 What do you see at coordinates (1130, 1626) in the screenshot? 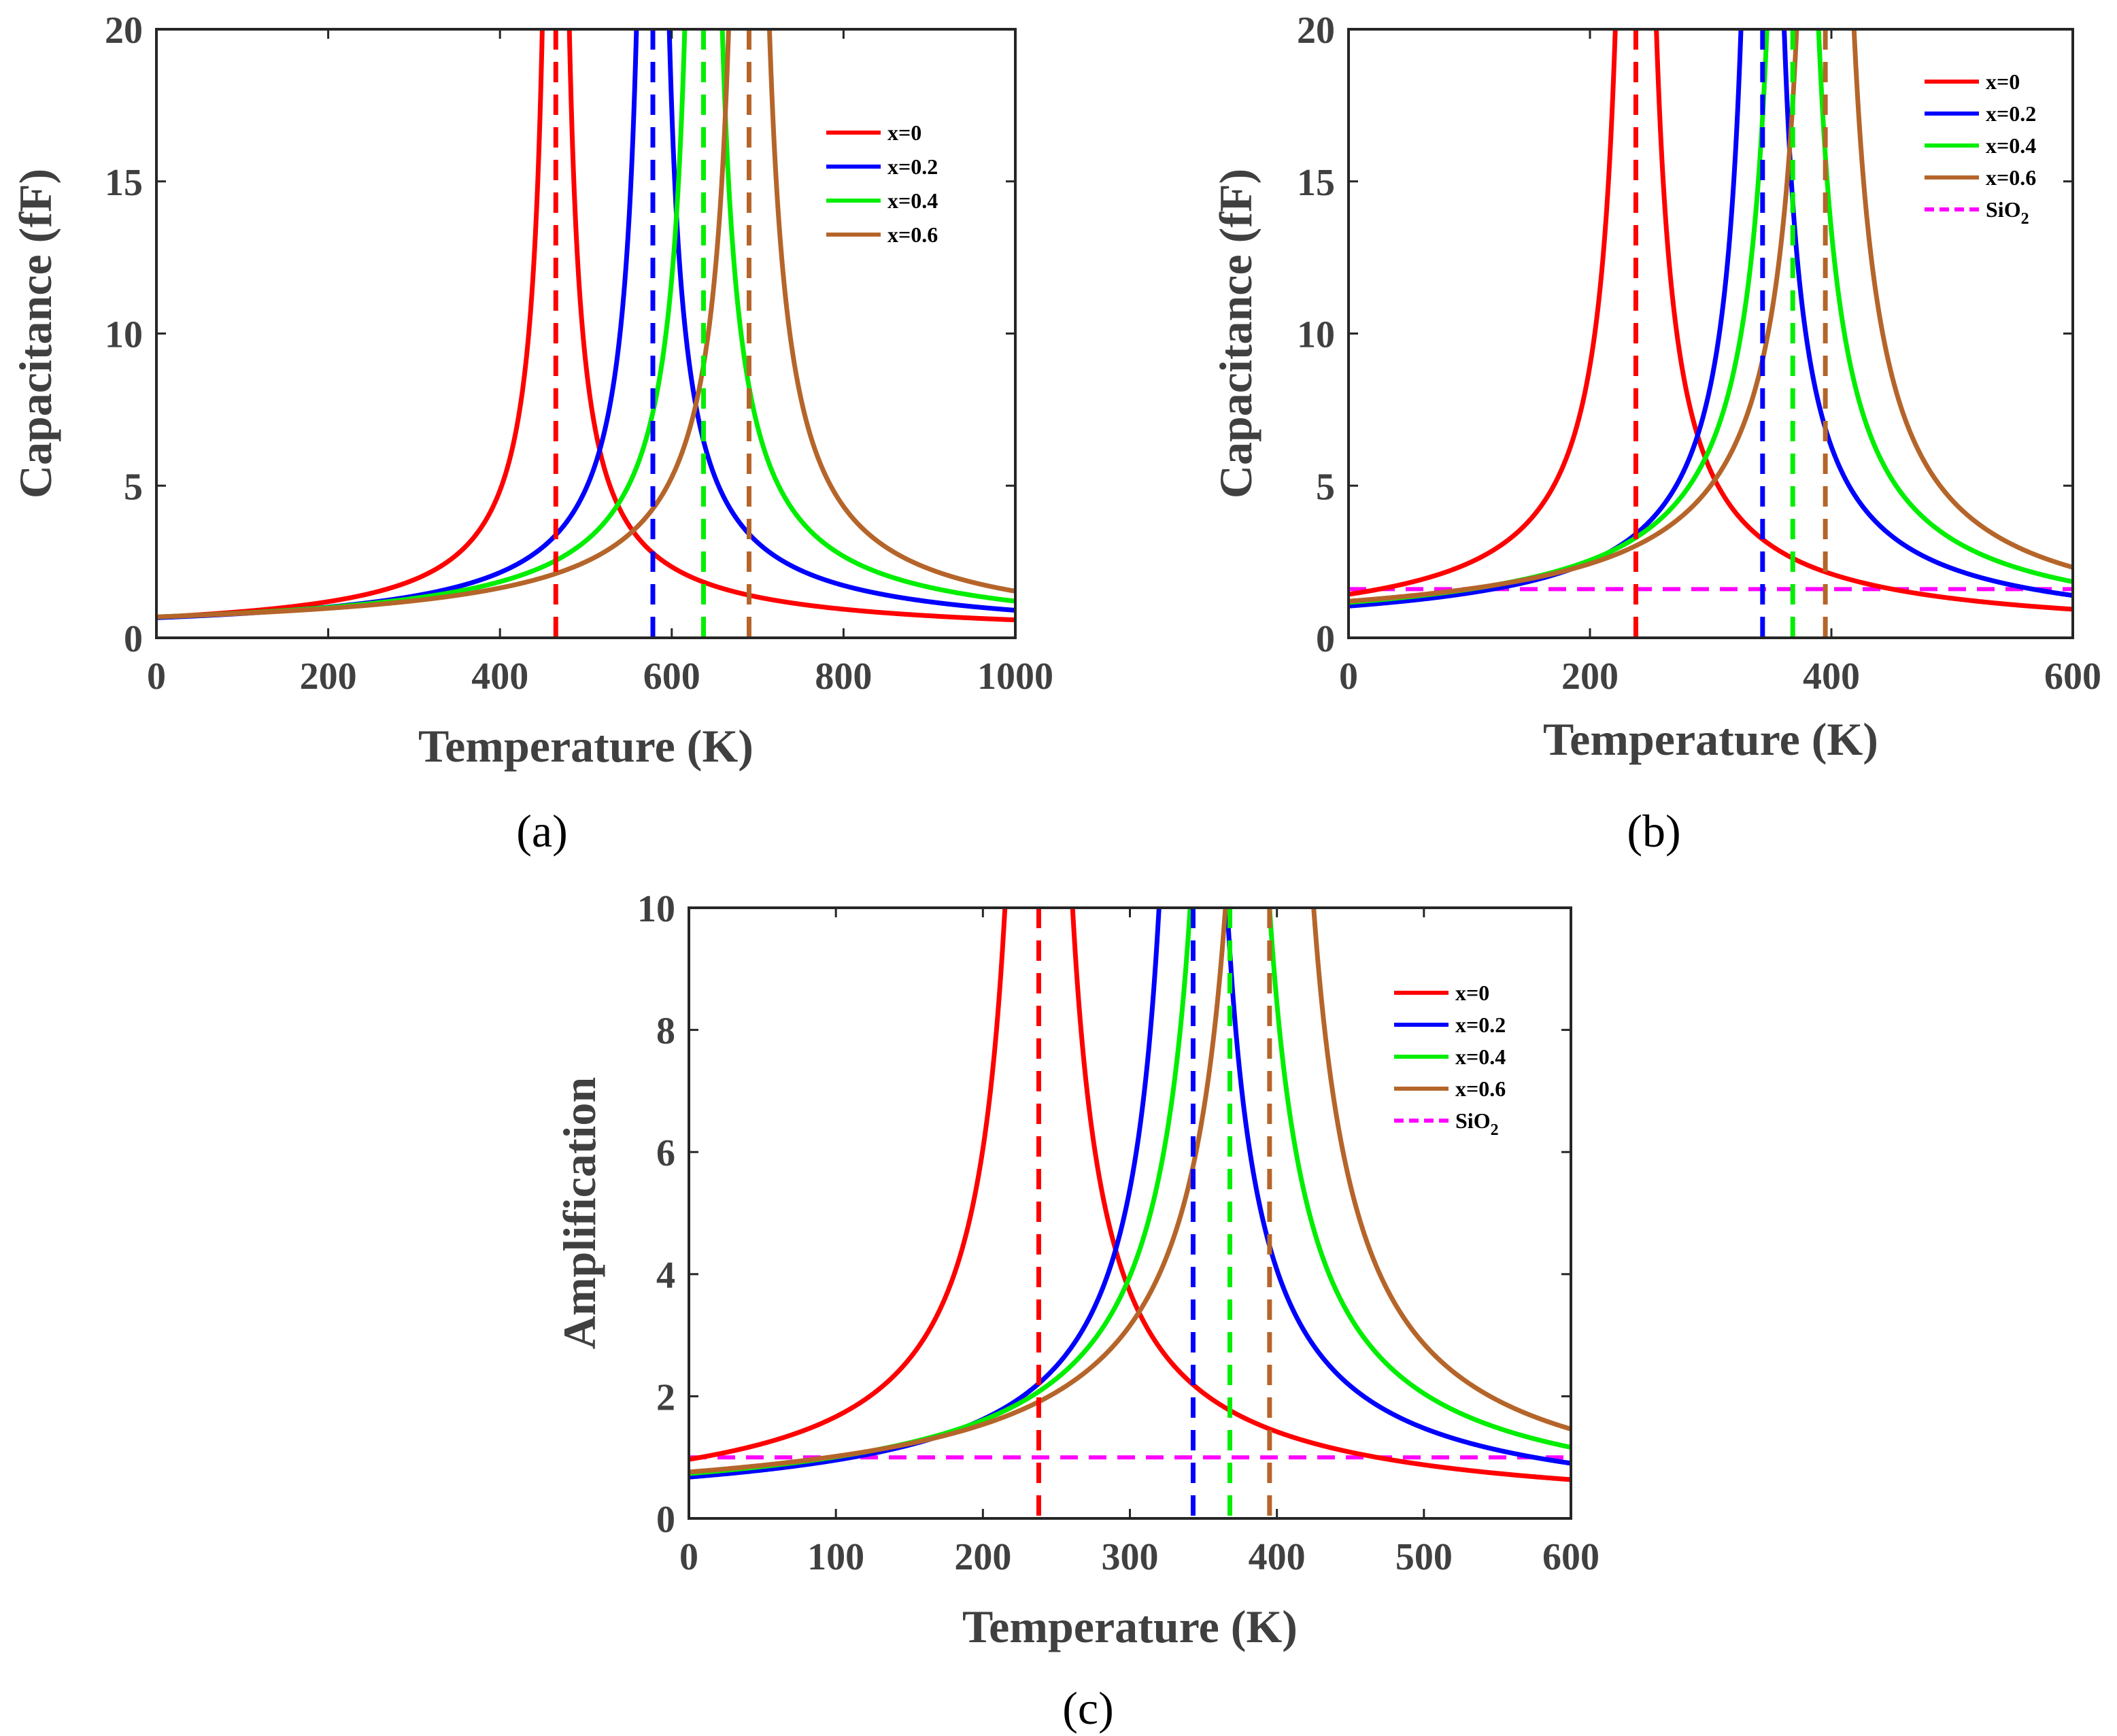
I see `xlabel-c: Temperature (K)` at bounding box center [1130, 1626].